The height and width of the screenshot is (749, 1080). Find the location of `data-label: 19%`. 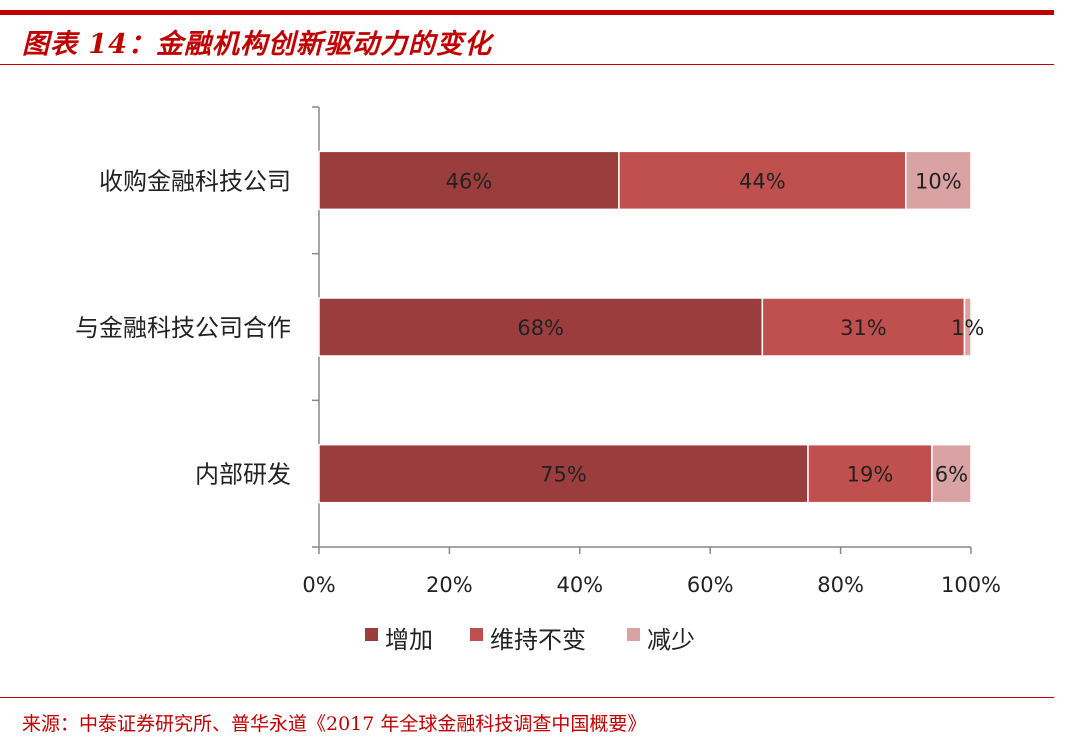

data-label: 19% is located at coordinates (870, 475).